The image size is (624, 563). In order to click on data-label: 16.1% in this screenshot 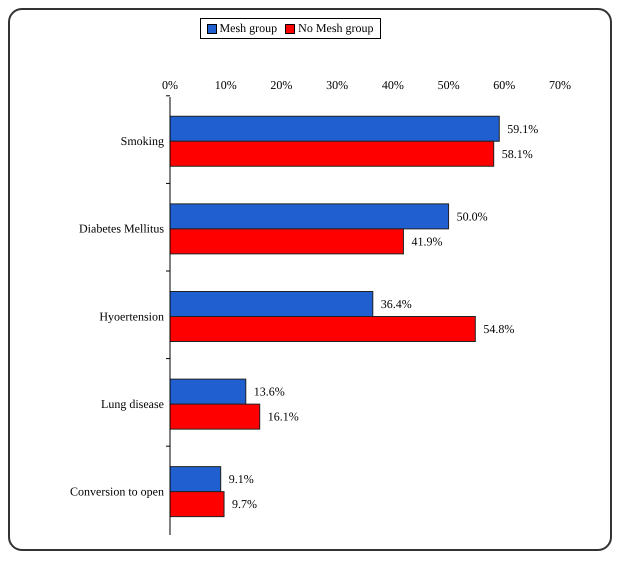, I will do `click(283, 417)`.